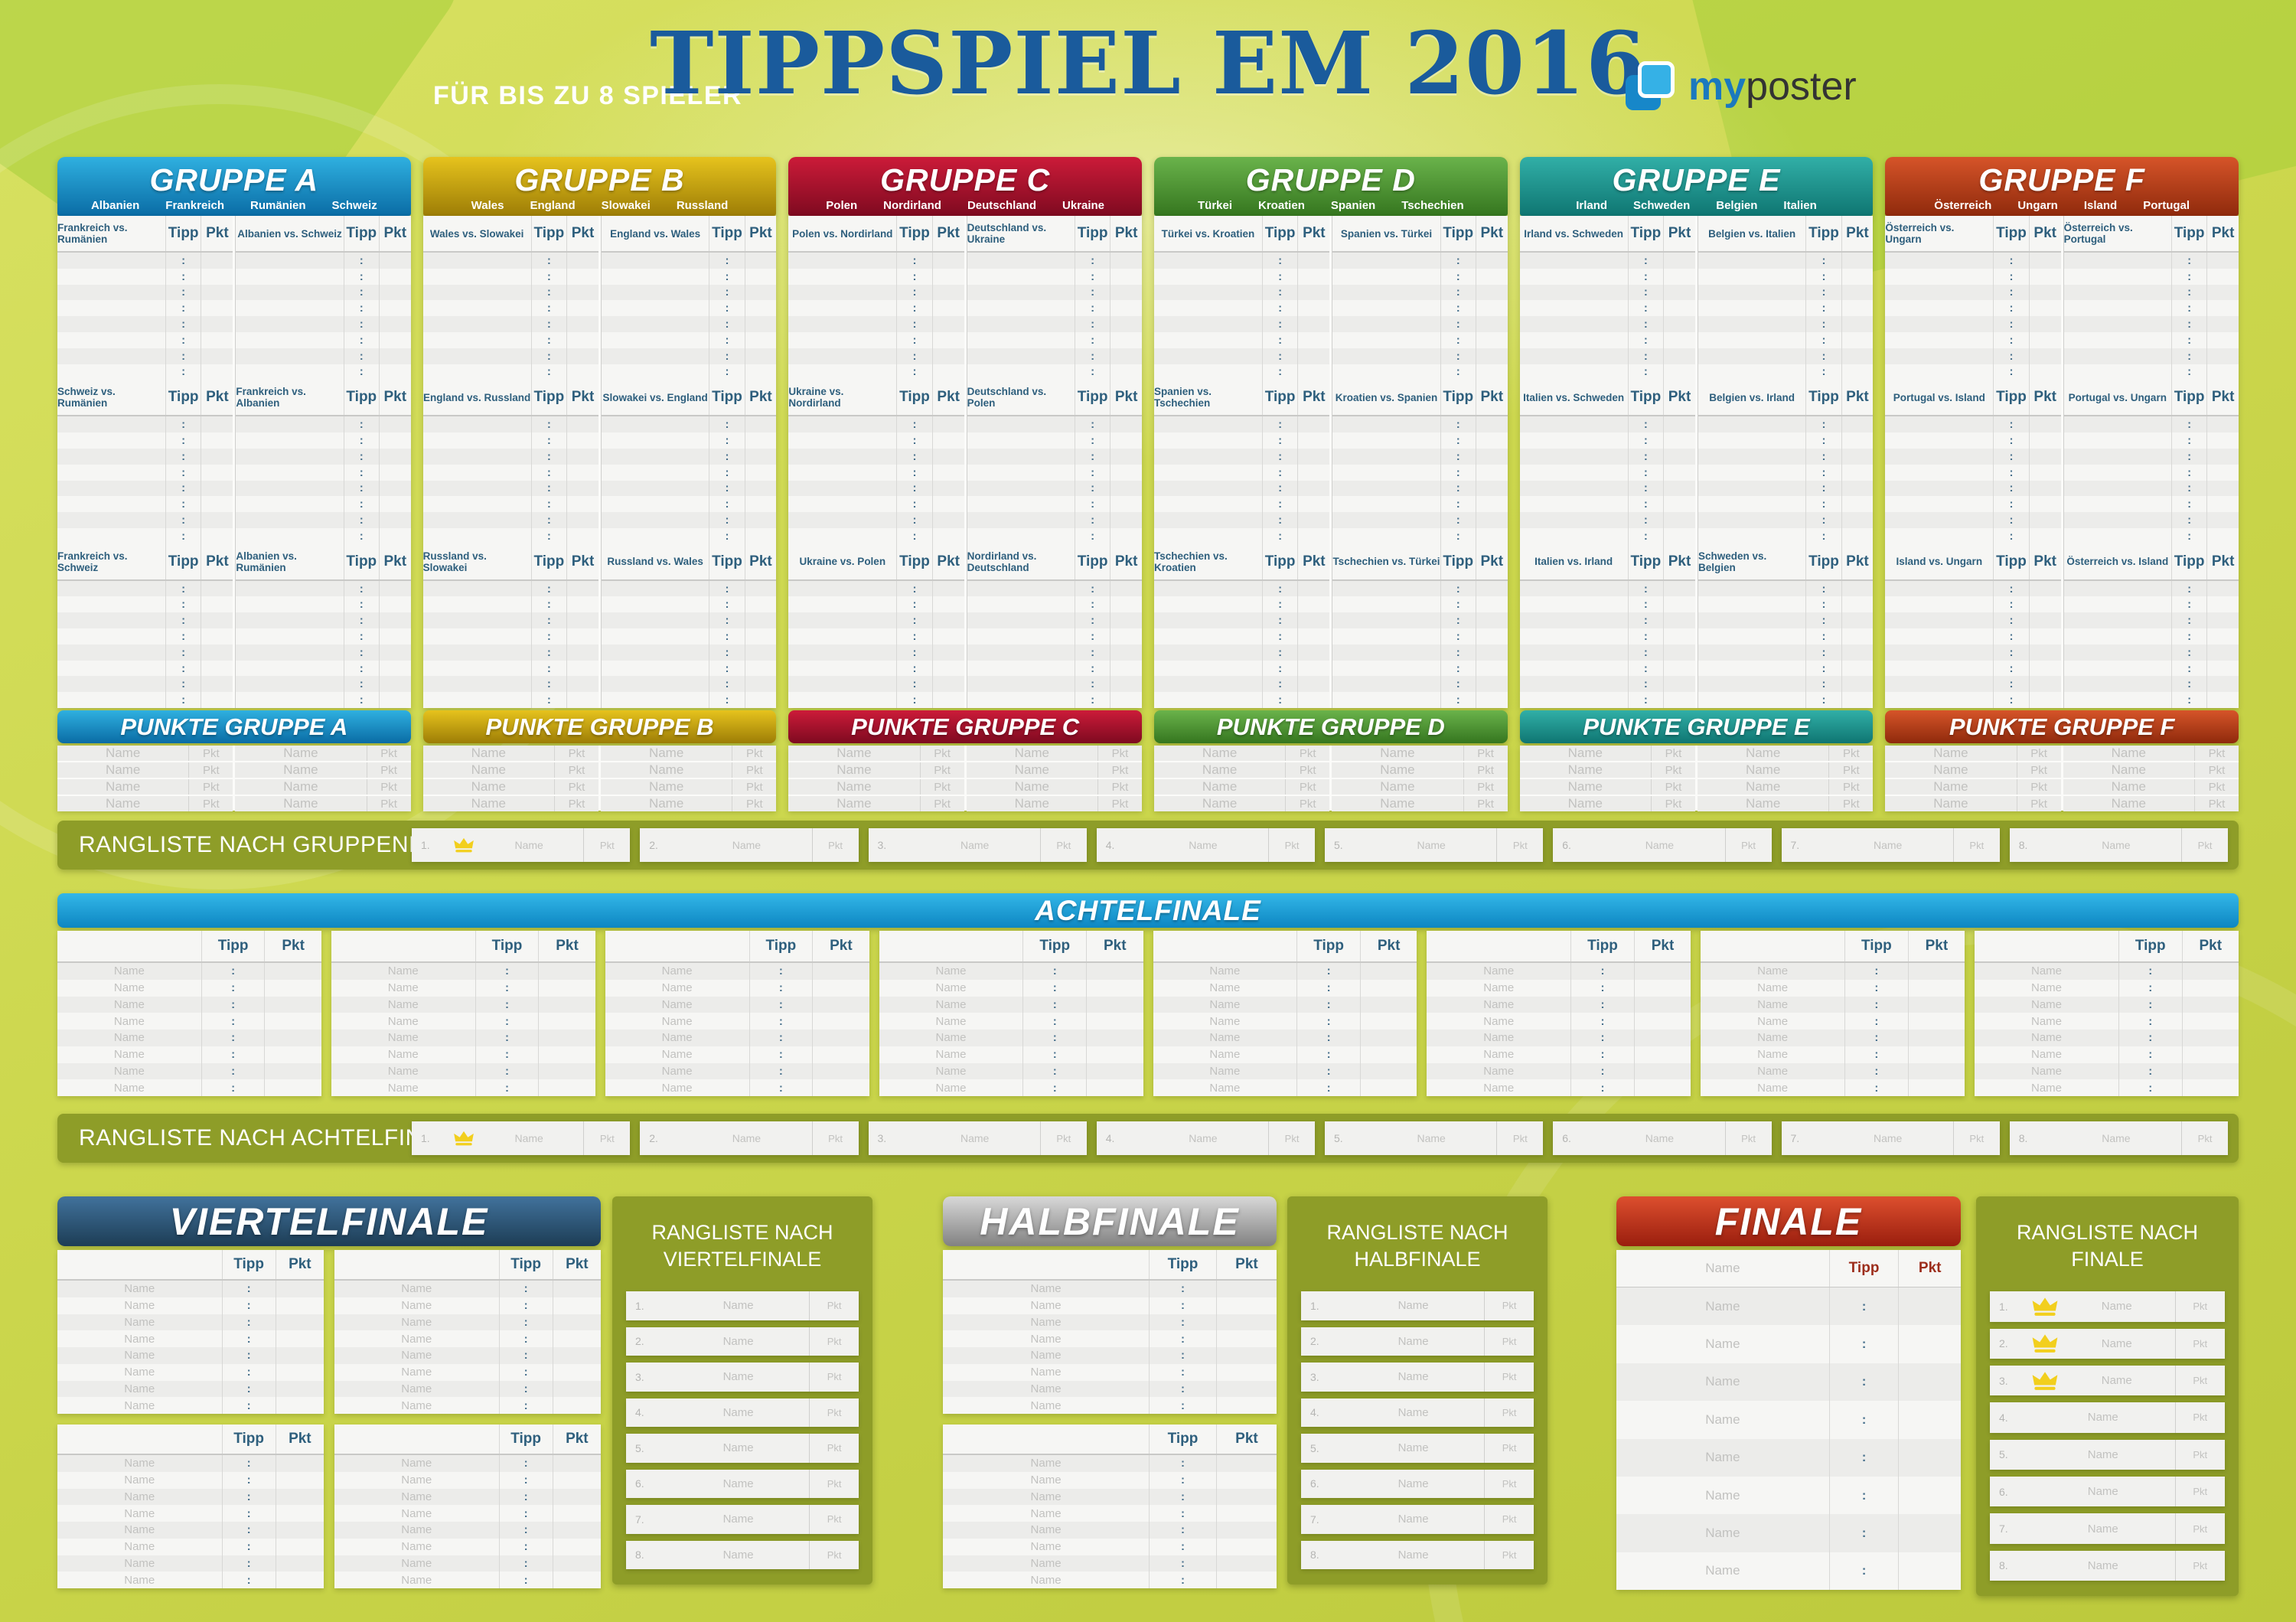 Image resolution: width=2296 pixels, height=1622 pixels. Describe the element at coordinates (1519, 845) in the screenshot. I see `rank-pkt-field: Pkt` at that location.